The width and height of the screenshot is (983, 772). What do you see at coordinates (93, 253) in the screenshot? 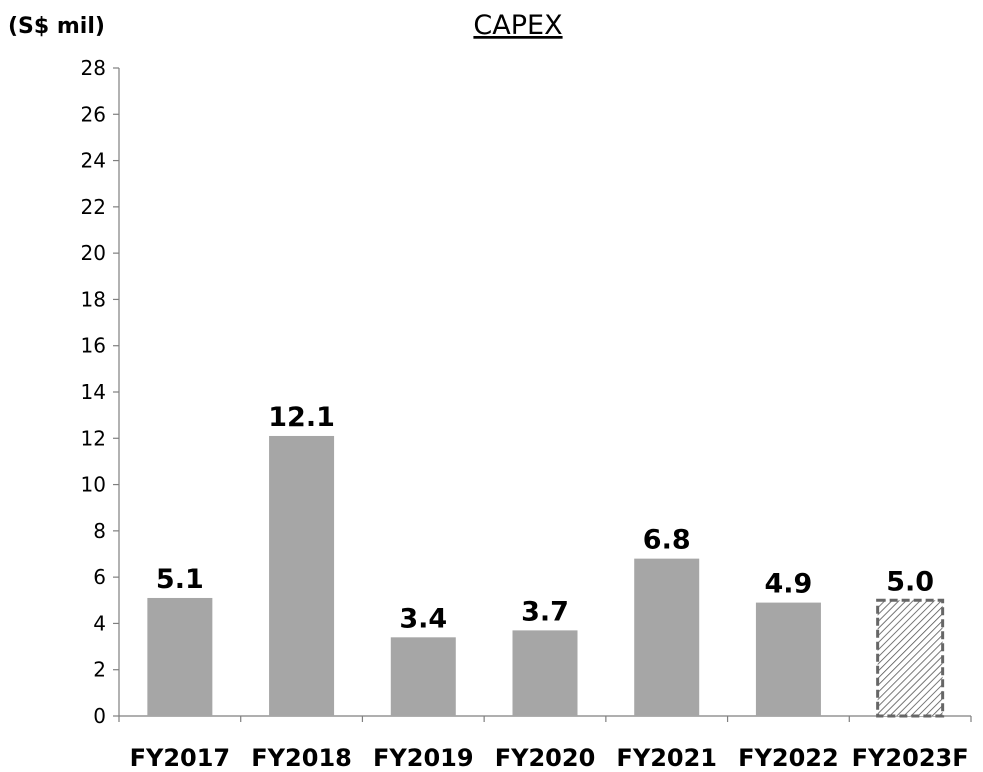
I see `y-tick-label: 20` at bounding box center [93, 253].